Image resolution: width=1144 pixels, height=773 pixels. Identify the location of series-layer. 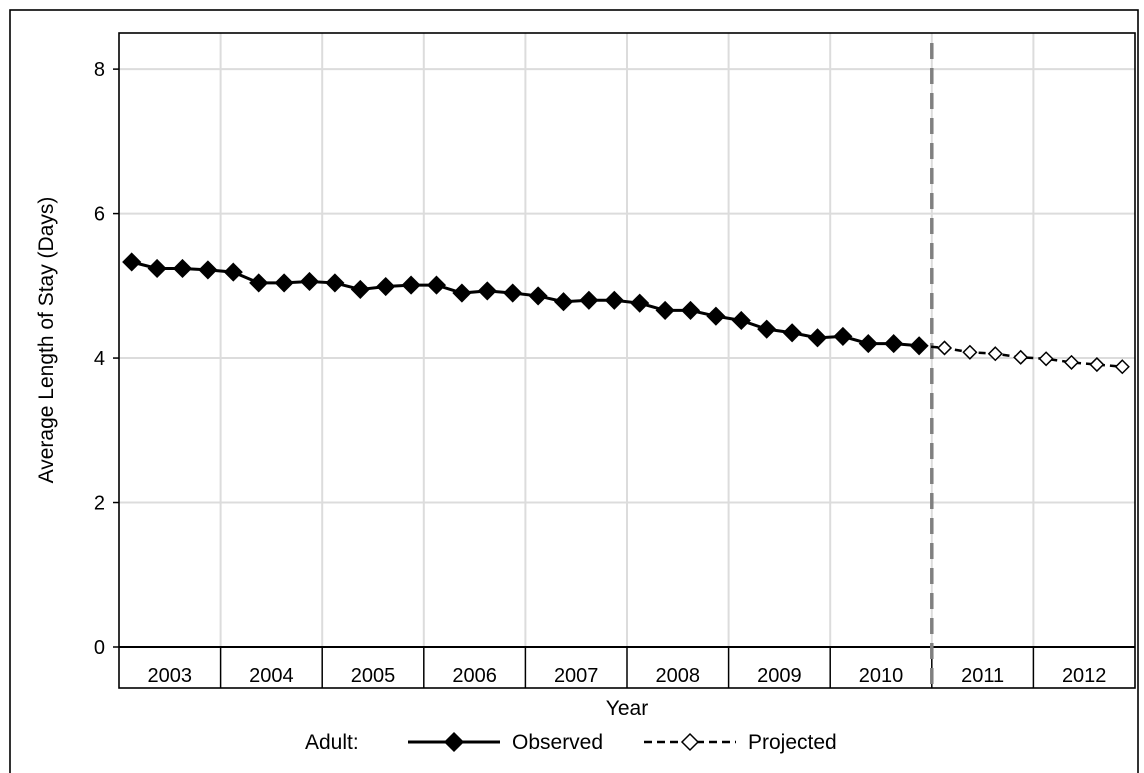
(626, 313).